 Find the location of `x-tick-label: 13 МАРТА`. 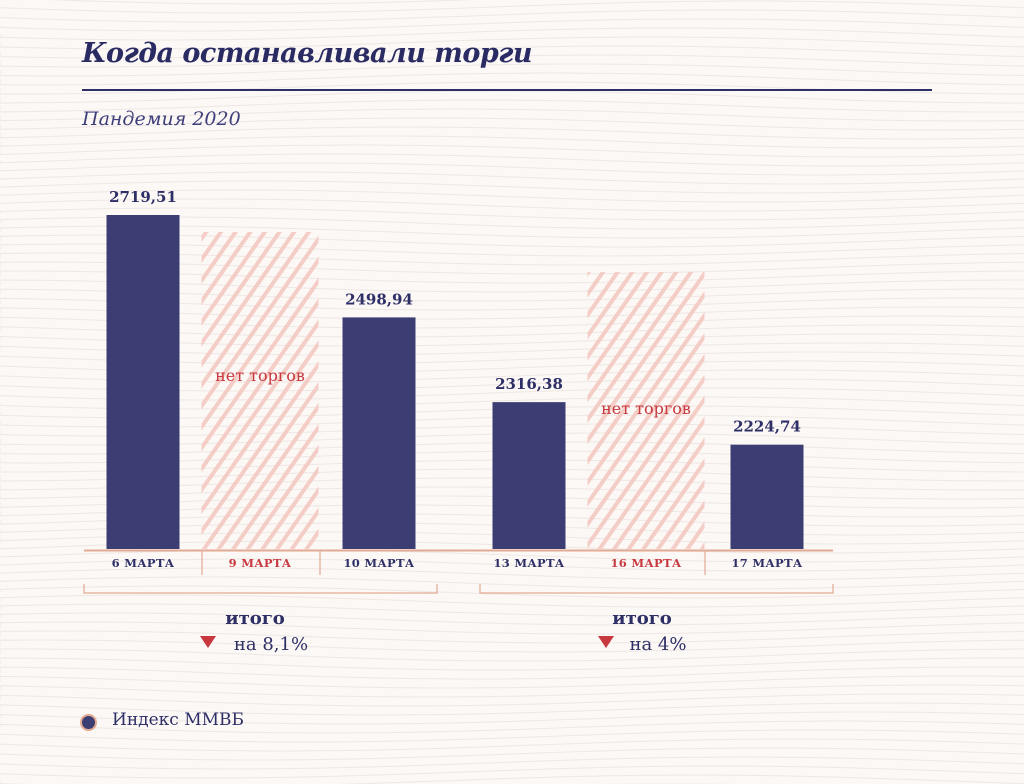

x-tick-label: 13 МАРТА is located at coordinates (528, 563).